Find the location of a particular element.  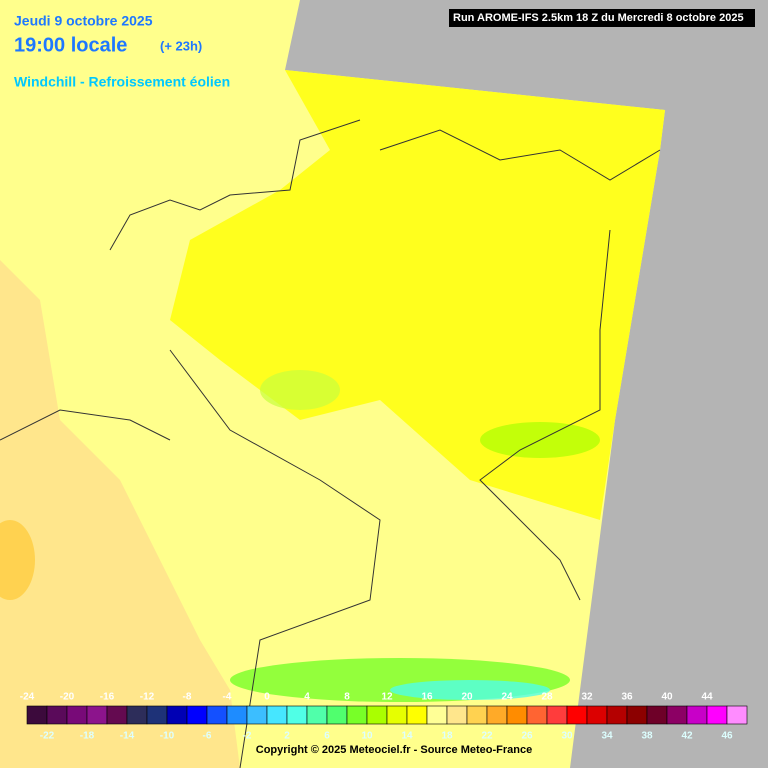

date: Jeudi 9 octobre 2025 is located at coordinates (83, 21).